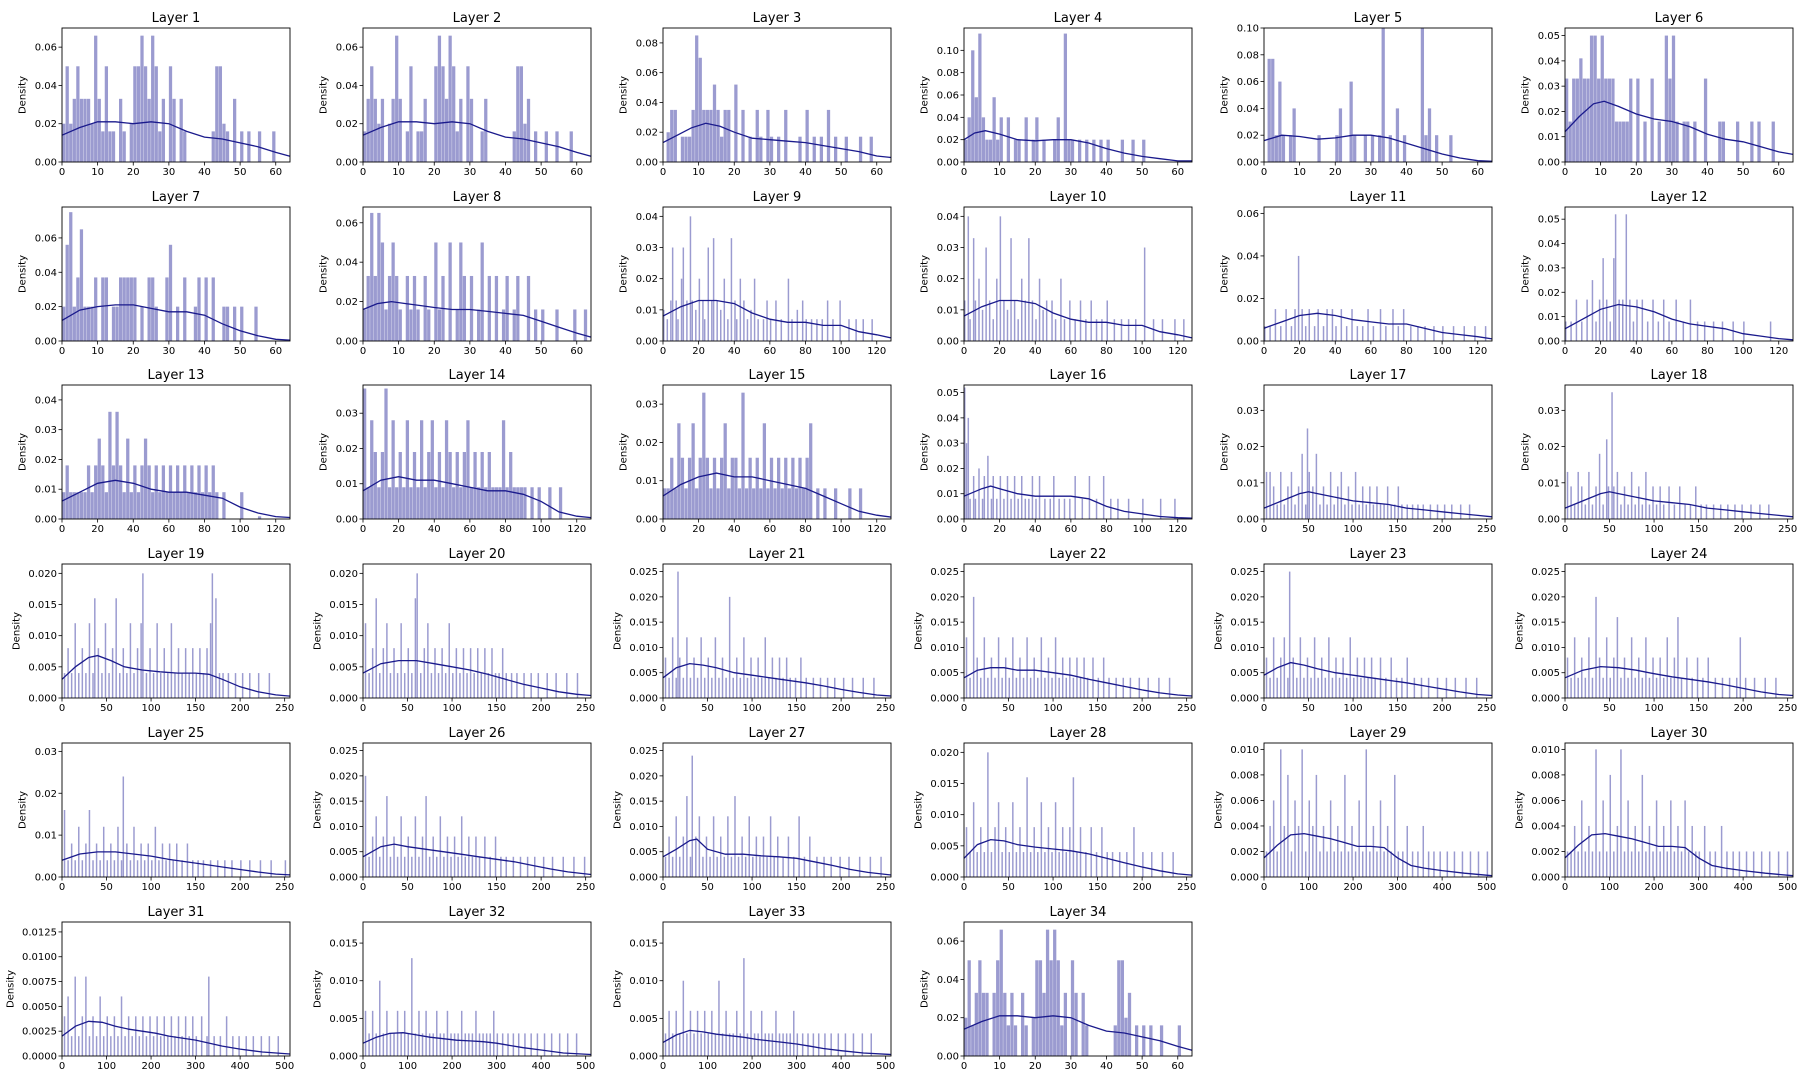  I want to click on x-tick-label: 120, so click(275, 529).